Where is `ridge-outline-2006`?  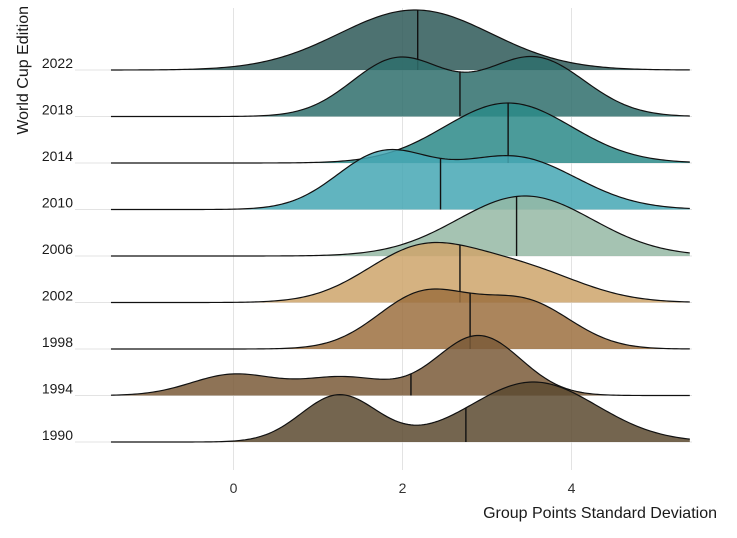
ridge-outline-2006 is located at coordinates (400, 226).